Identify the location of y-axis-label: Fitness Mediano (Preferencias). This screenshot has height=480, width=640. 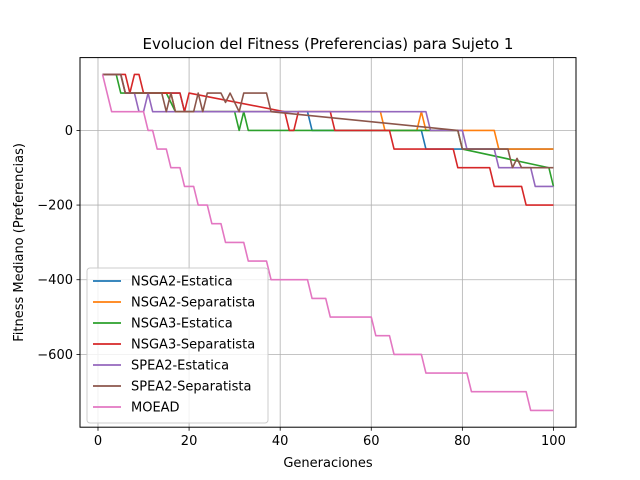
(19, 242).